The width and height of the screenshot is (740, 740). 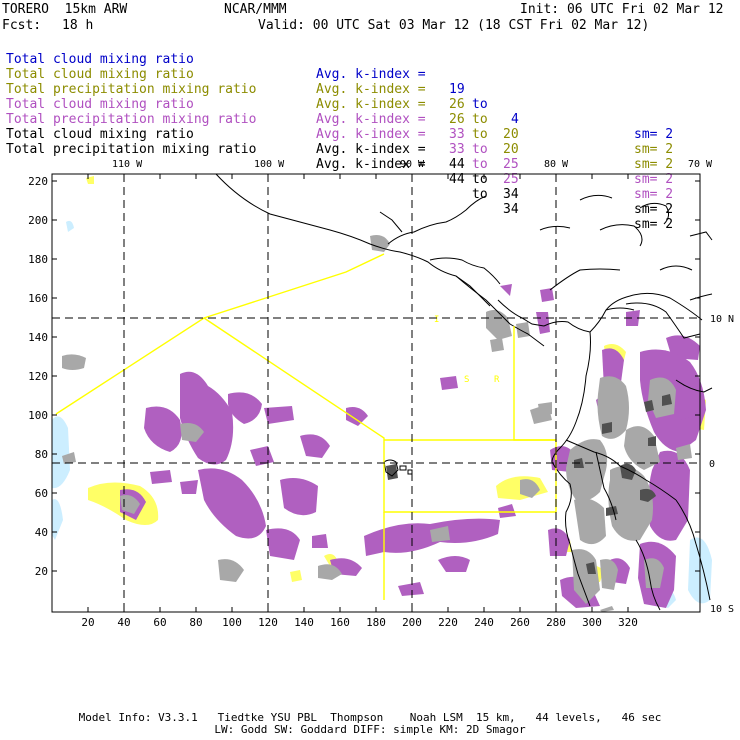 What do you see at coordinates (700, 164) in the screenshot?
I see `lon-label: 70 W` at bounding box center [700, 164].